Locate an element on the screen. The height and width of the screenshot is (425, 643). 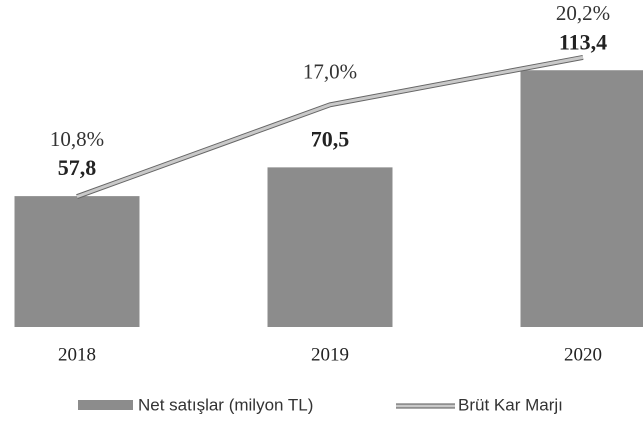
legend: Net satışlar (milyon TL) Brüt Kar Marjı is located at coordinates (320, 404).